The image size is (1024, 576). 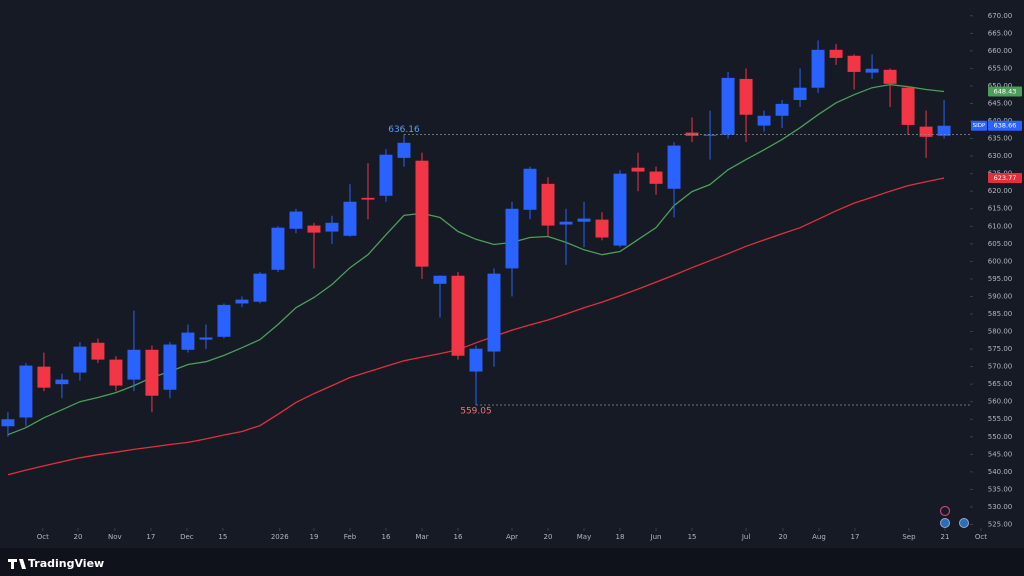 I want to click on brand-logo: TradingView, so click(x=56, y=563).